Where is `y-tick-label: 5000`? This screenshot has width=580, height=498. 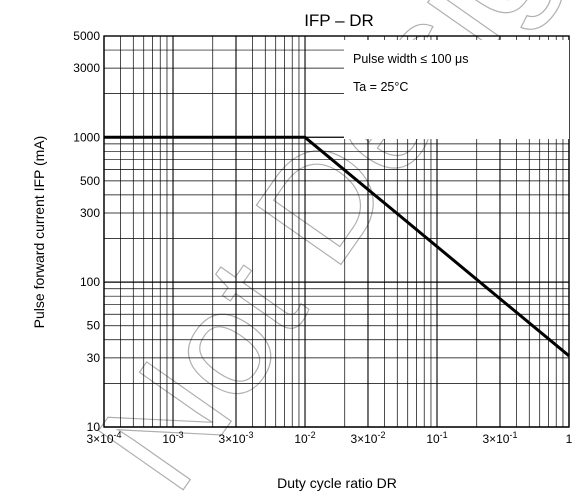
y-tick-label: 5000 is located at coordinates (86, 36).